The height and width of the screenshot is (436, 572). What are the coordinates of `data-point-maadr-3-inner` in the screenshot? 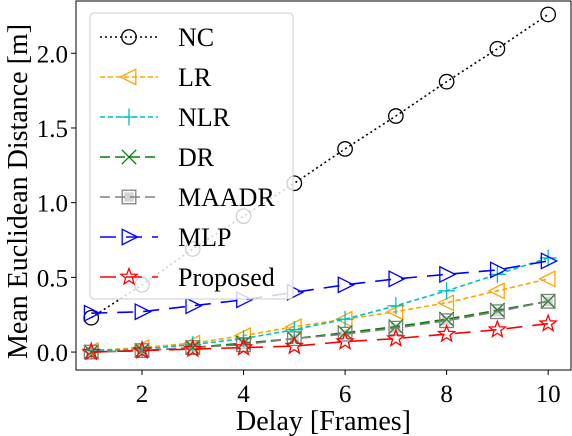 It's located at (193, 347).